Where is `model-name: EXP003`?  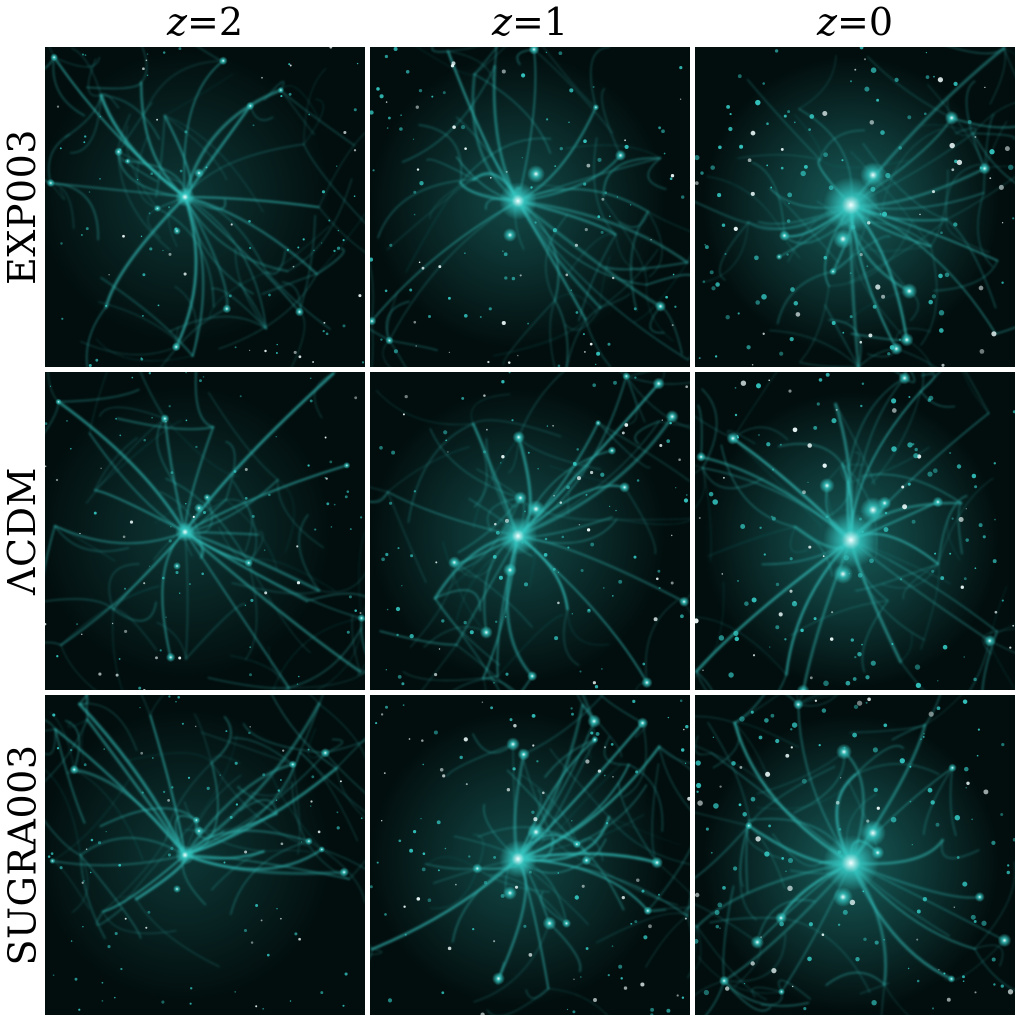
model-name: EXP003 is located at coordinates (22, 207).